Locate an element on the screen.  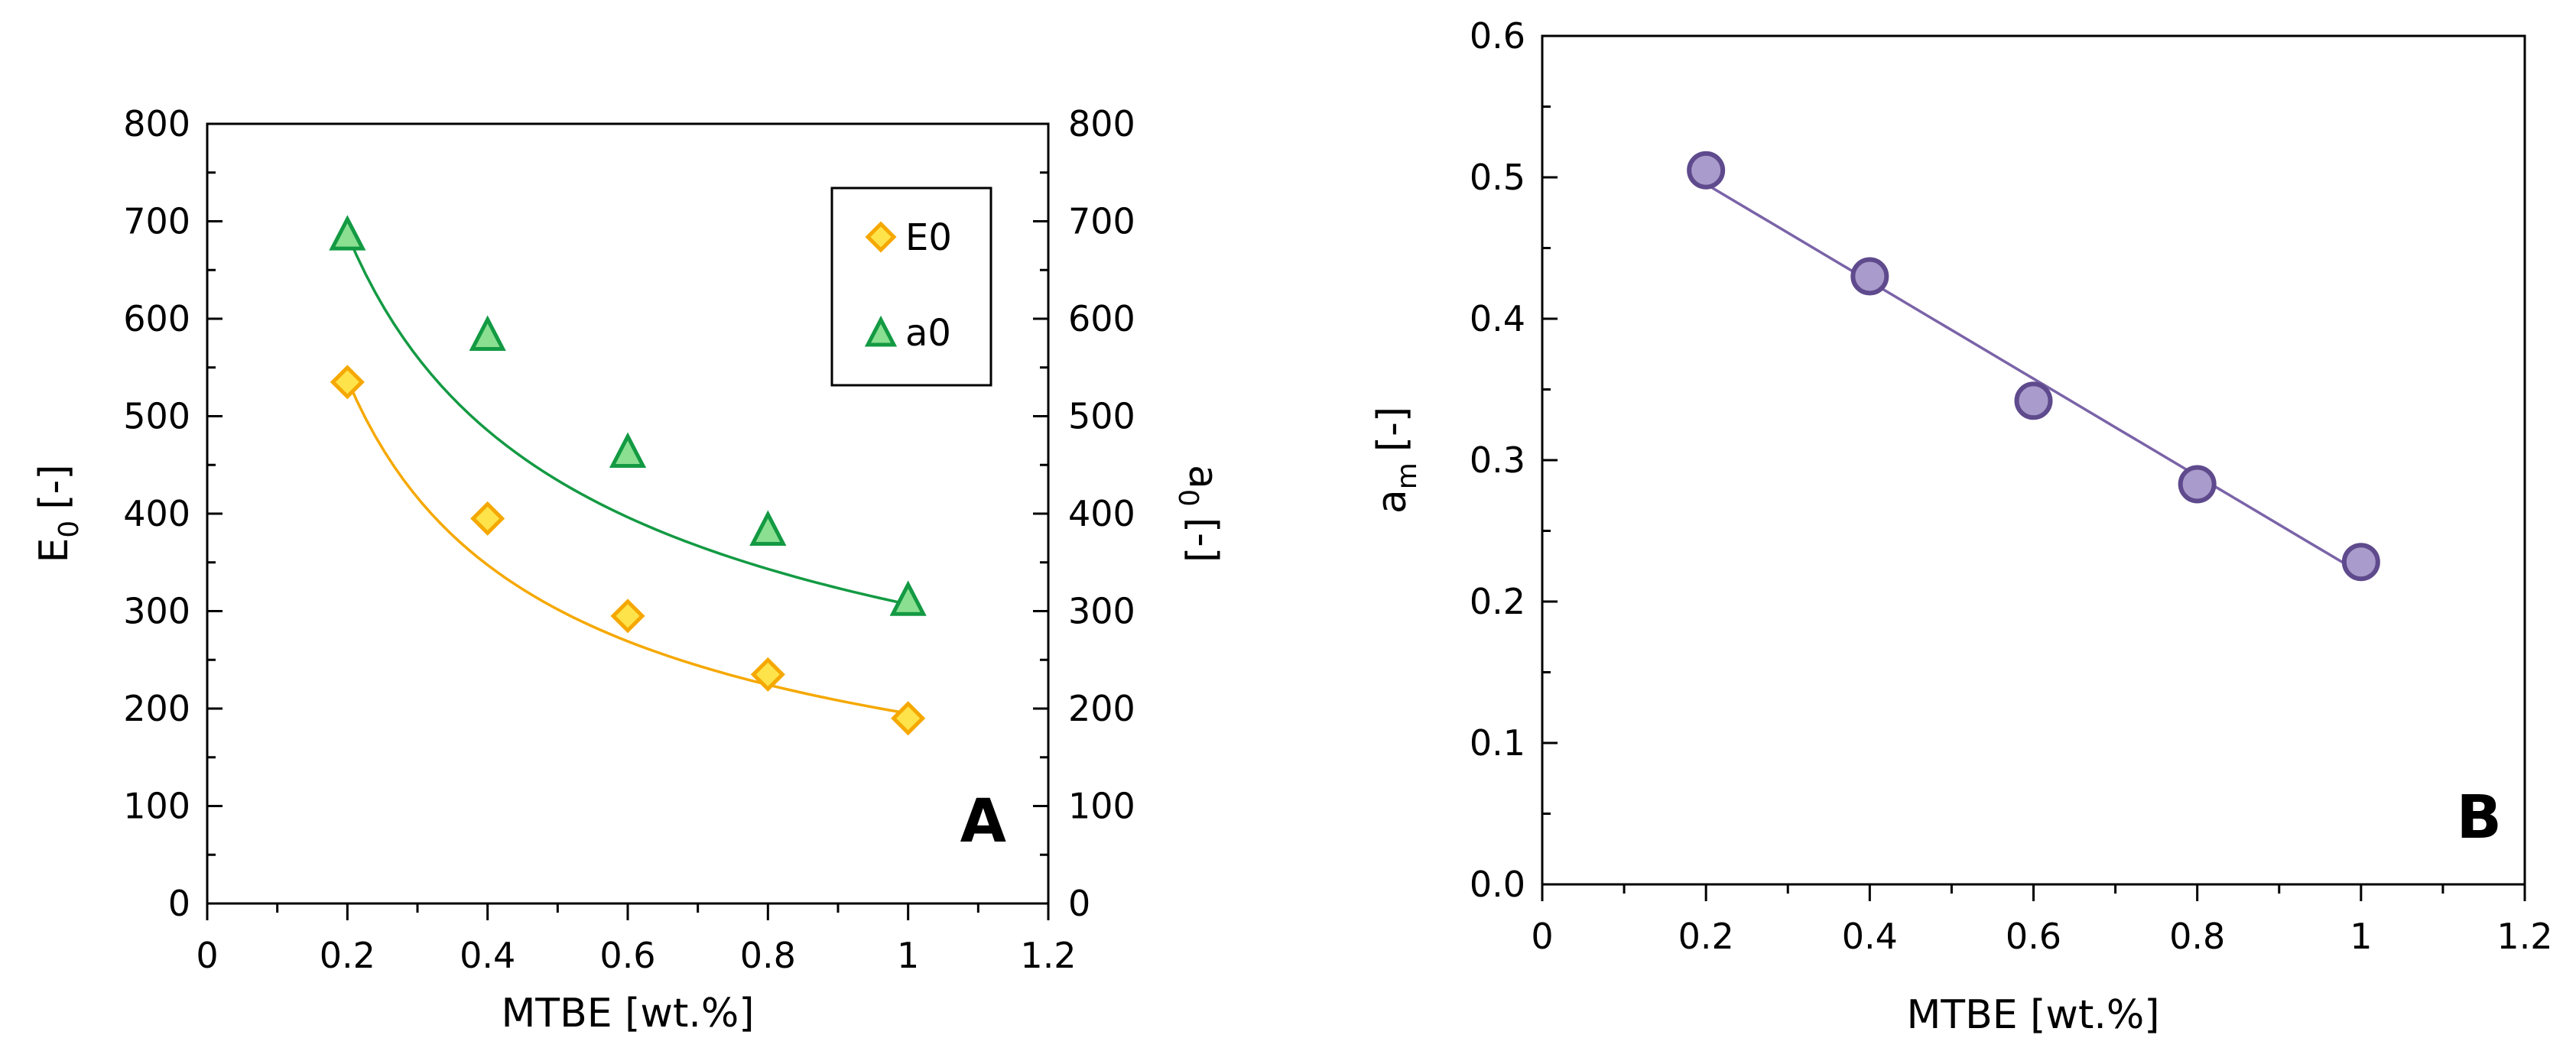
y-unit-b: [-] is located at coordinates (1392, 430).